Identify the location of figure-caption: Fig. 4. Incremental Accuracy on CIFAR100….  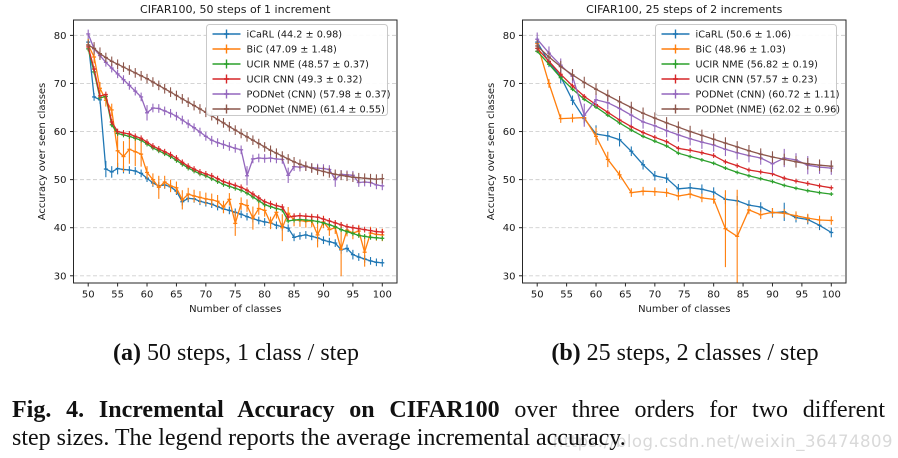
(448, 424).